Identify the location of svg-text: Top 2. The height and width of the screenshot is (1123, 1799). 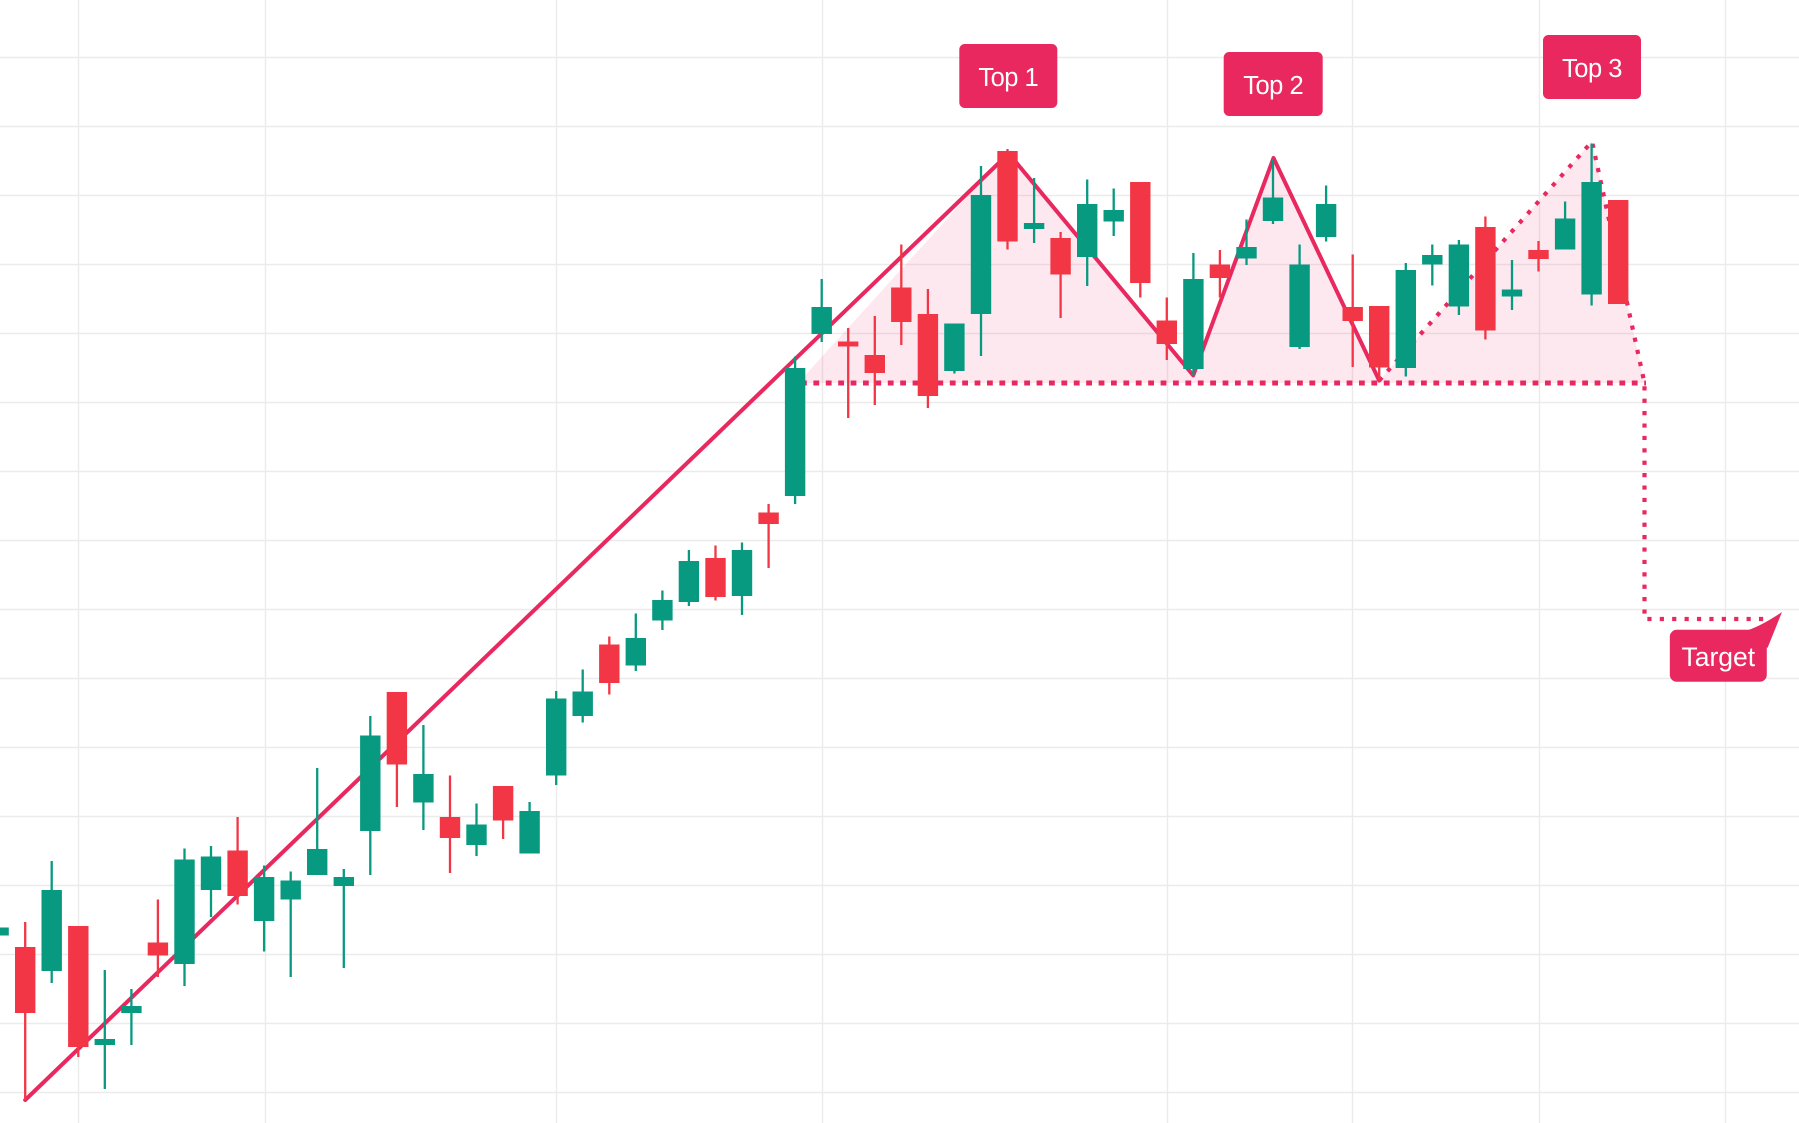
(1273, 86).